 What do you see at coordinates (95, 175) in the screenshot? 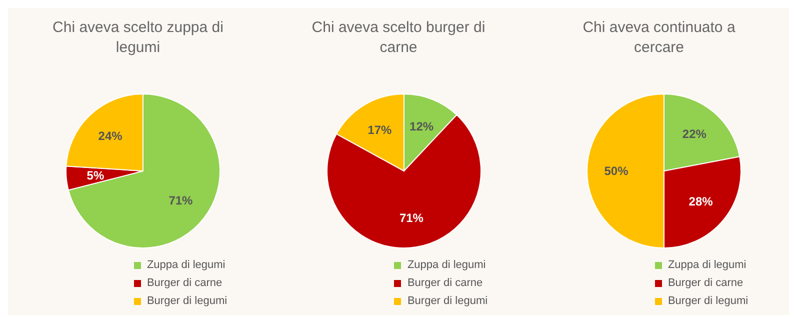
I see `data-label: 5%` at bounding box center [95, 175].